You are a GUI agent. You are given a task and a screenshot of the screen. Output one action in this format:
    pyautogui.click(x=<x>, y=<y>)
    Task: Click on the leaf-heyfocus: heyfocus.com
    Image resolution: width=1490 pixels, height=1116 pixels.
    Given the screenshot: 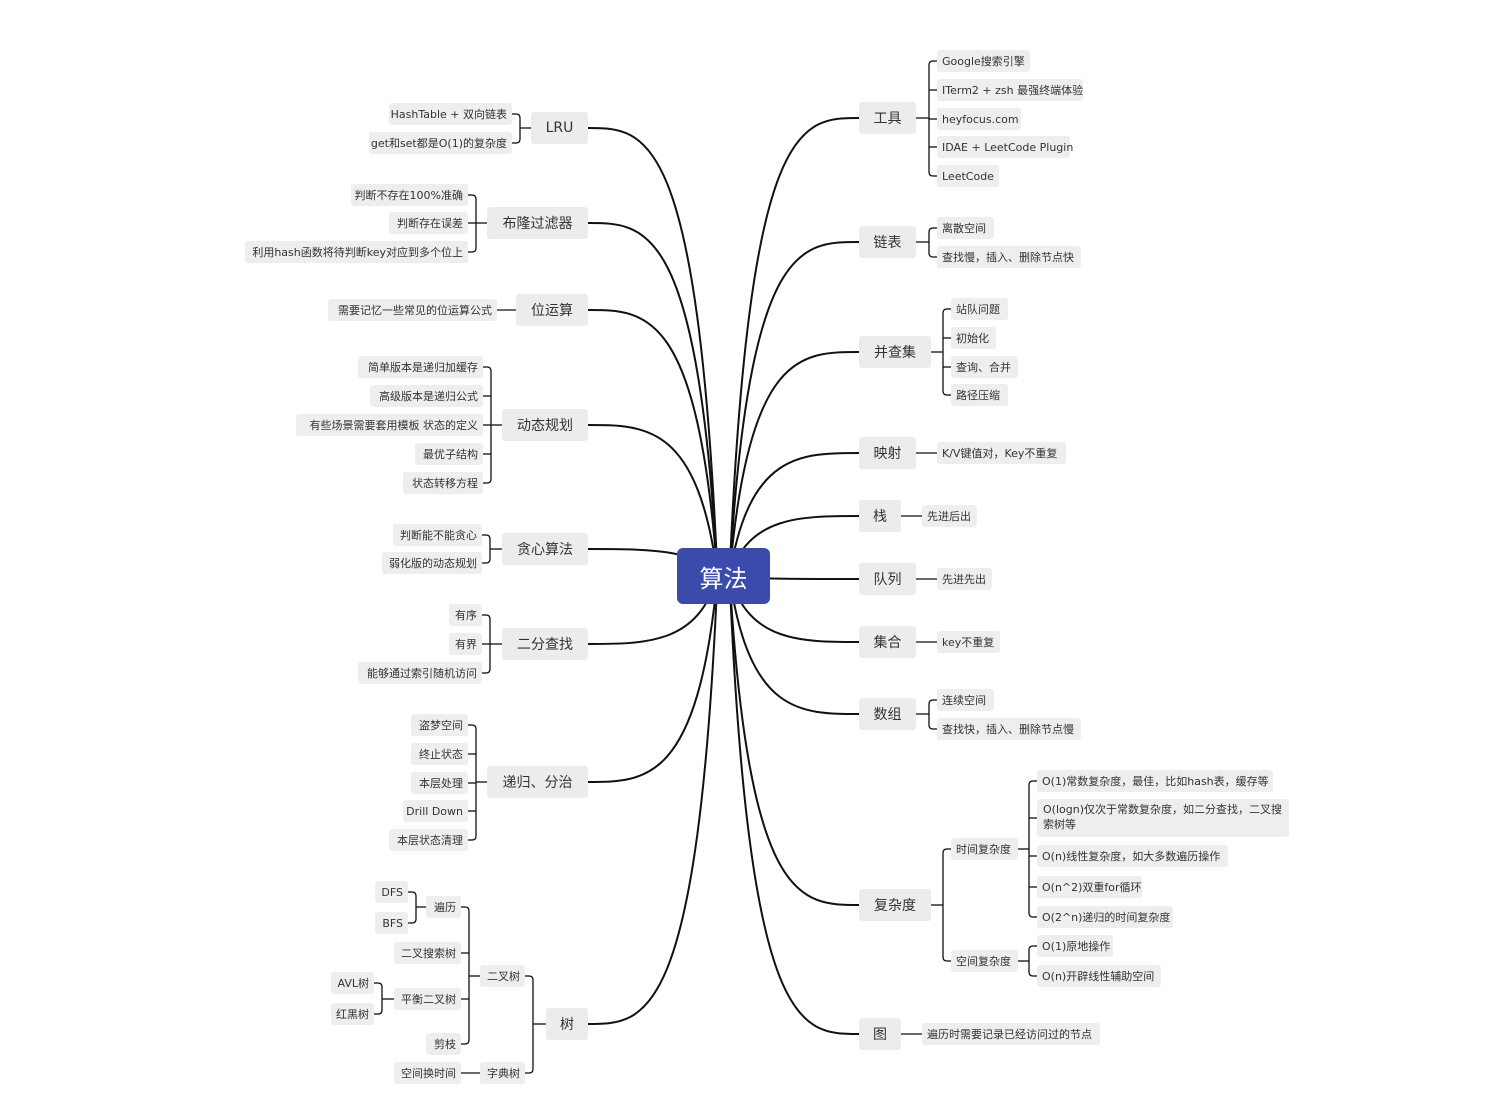 What is the action you would take?
    pyautogui.click(x=979, y=119)
    